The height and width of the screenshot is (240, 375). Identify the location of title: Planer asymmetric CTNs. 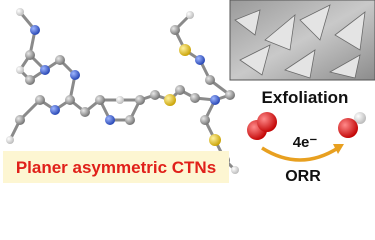
(116, 167).